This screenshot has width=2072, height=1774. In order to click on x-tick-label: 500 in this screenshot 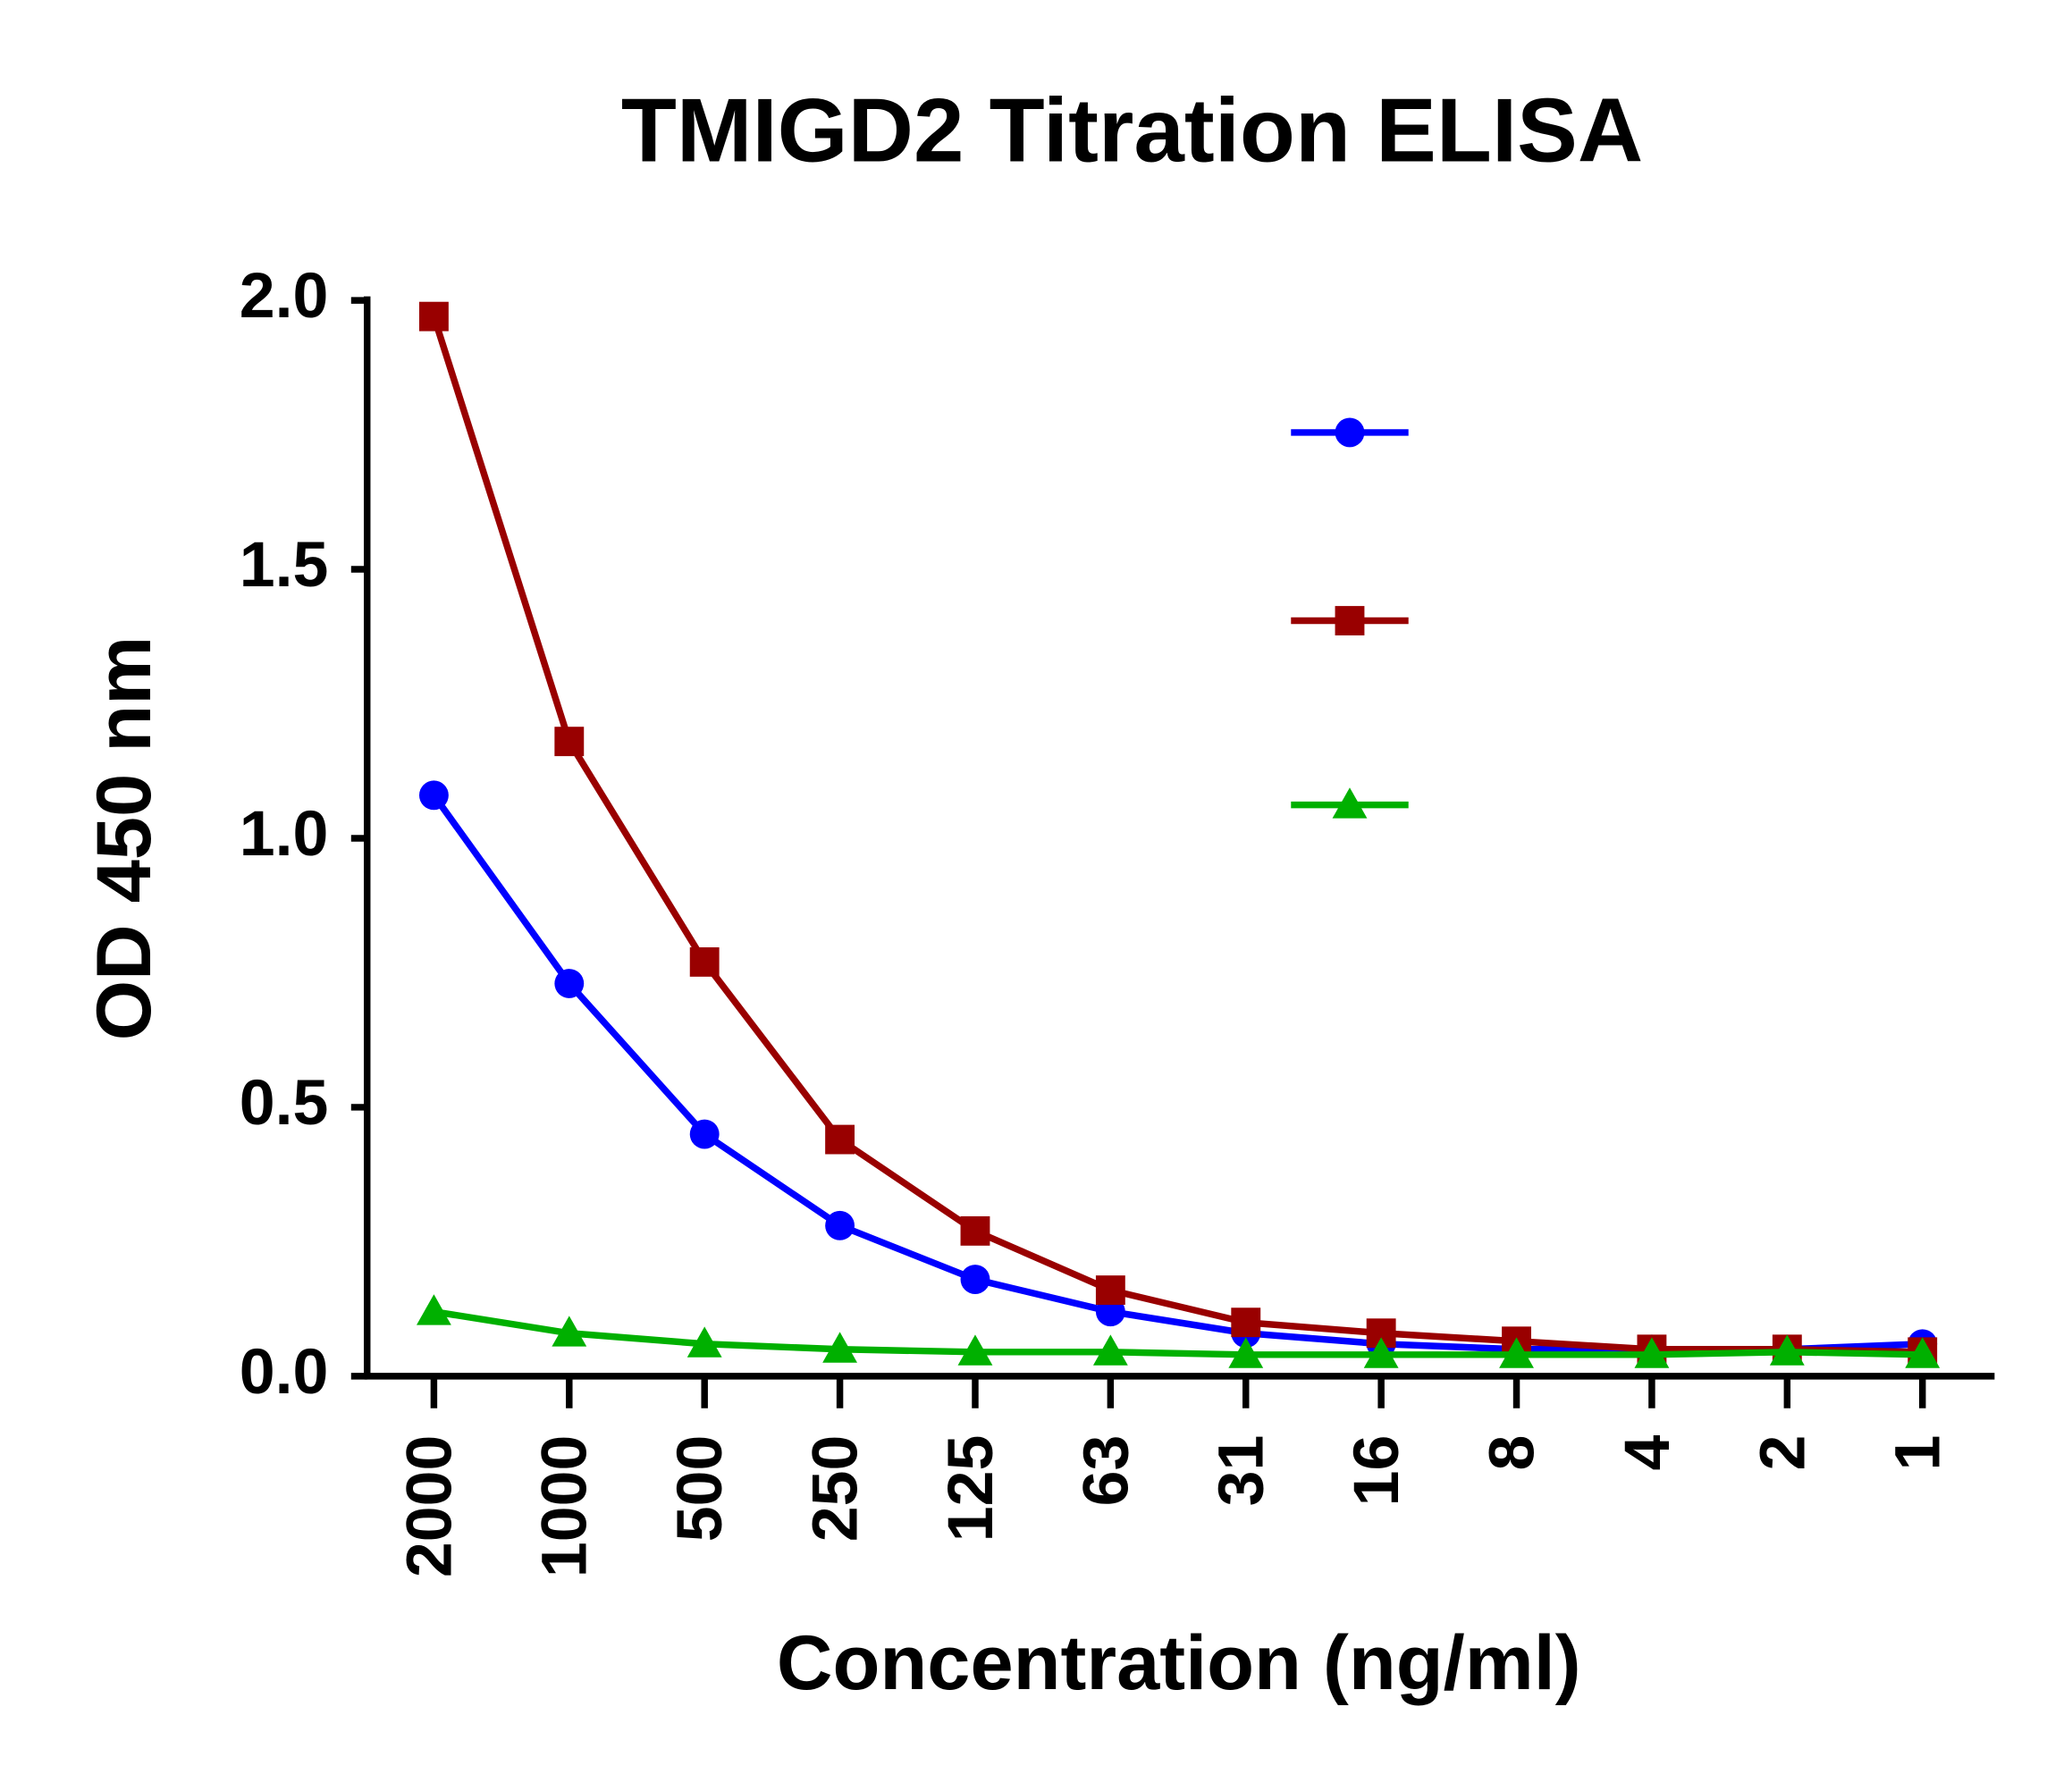, I will do `click(700, 1489)`.